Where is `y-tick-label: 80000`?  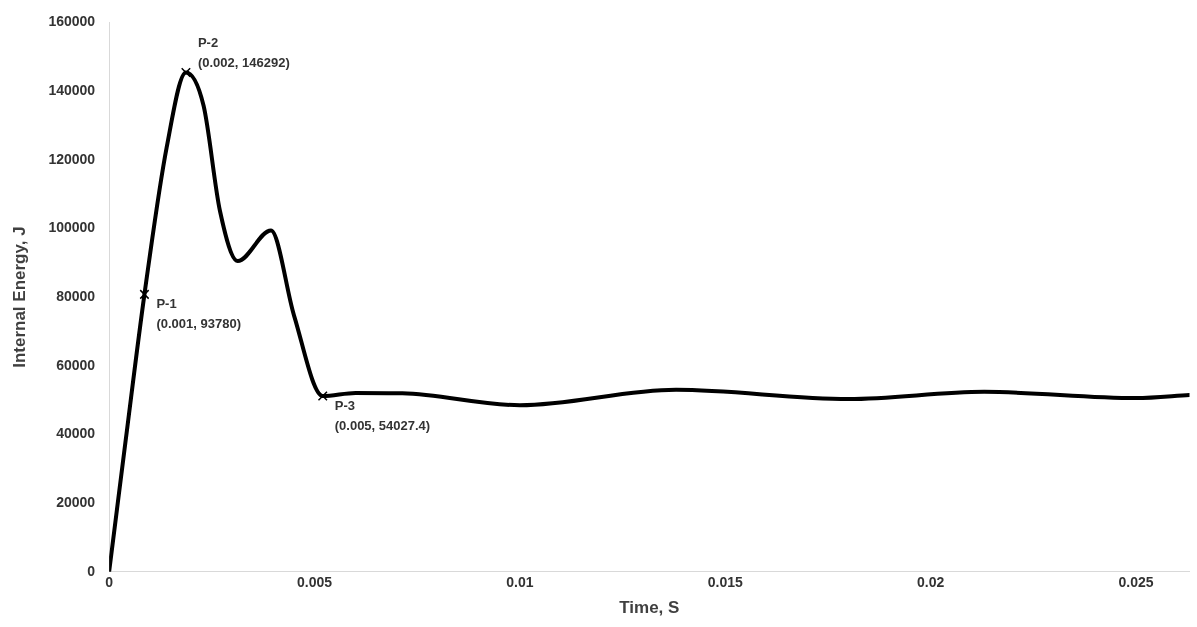 y-tick-label: 80000 is located at coordinates (76, 295).